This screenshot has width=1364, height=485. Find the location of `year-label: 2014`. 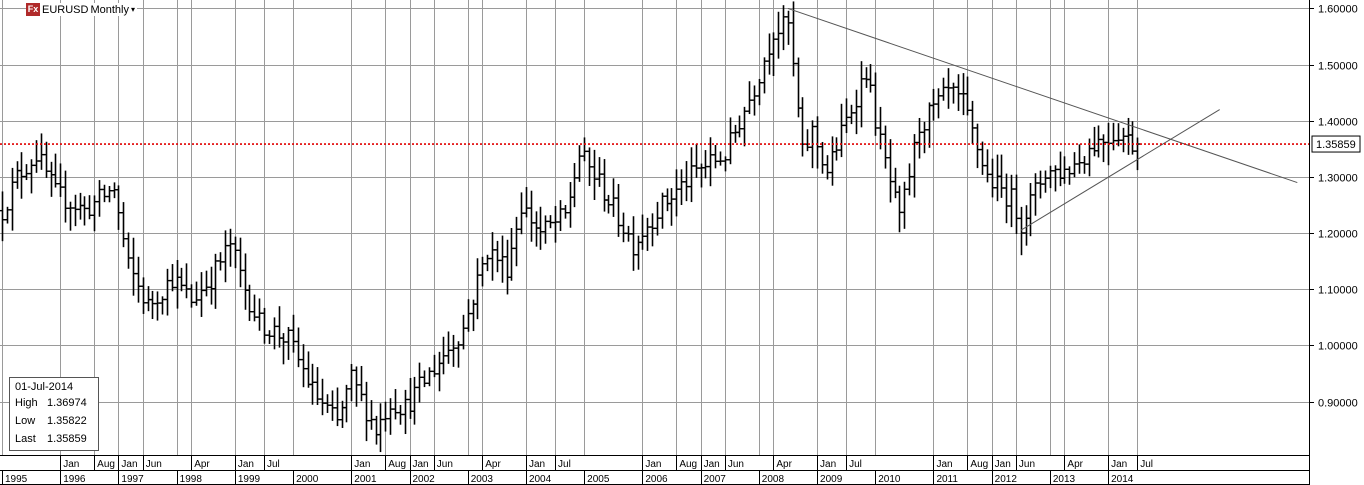

year-label: 2014 is located at coordinates (1122, 479).